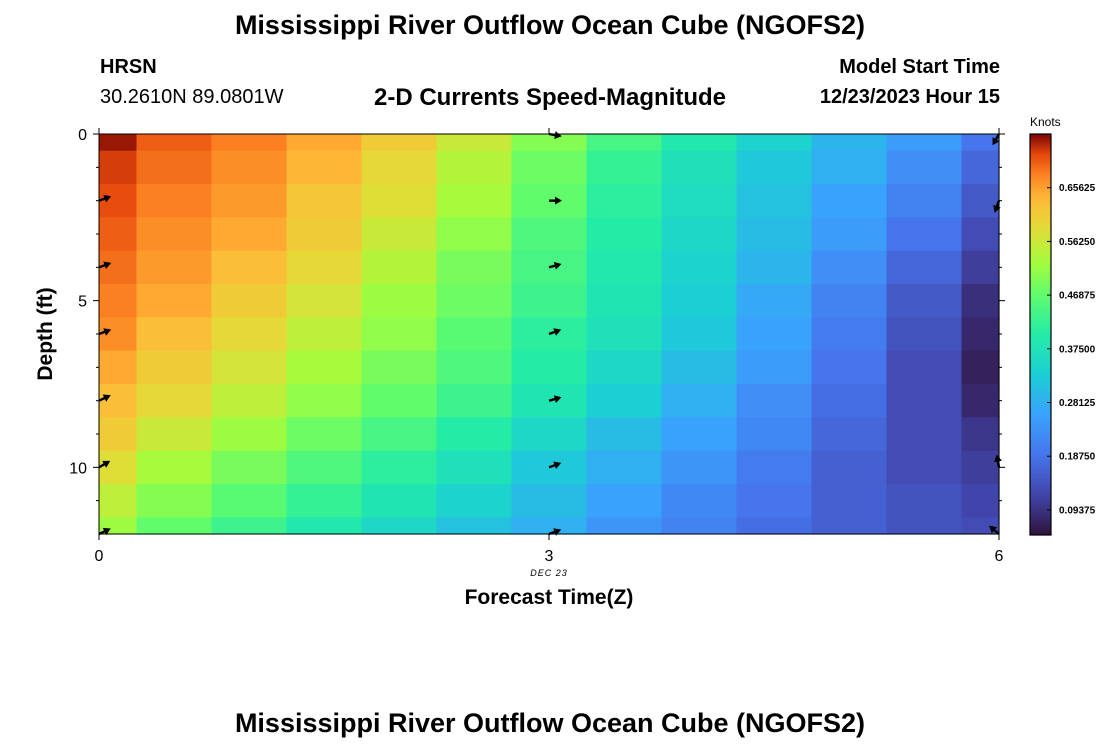 The height and width of the screenshot is (750, 1100). I want to click on colorbar-tick-label: 0.65625, so click(1077, 188).